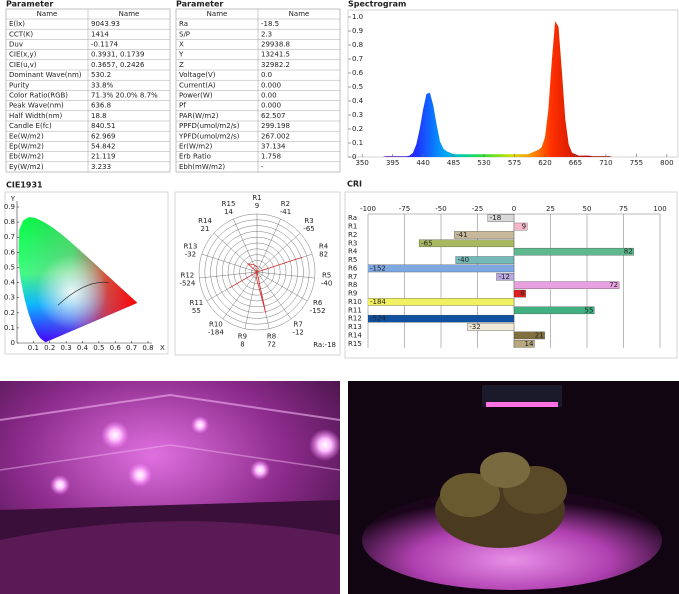  What do you see at coordinates (514, 163) in the screenshot?
I see `x-tick-label: 575` at bounding box center [514, 163].